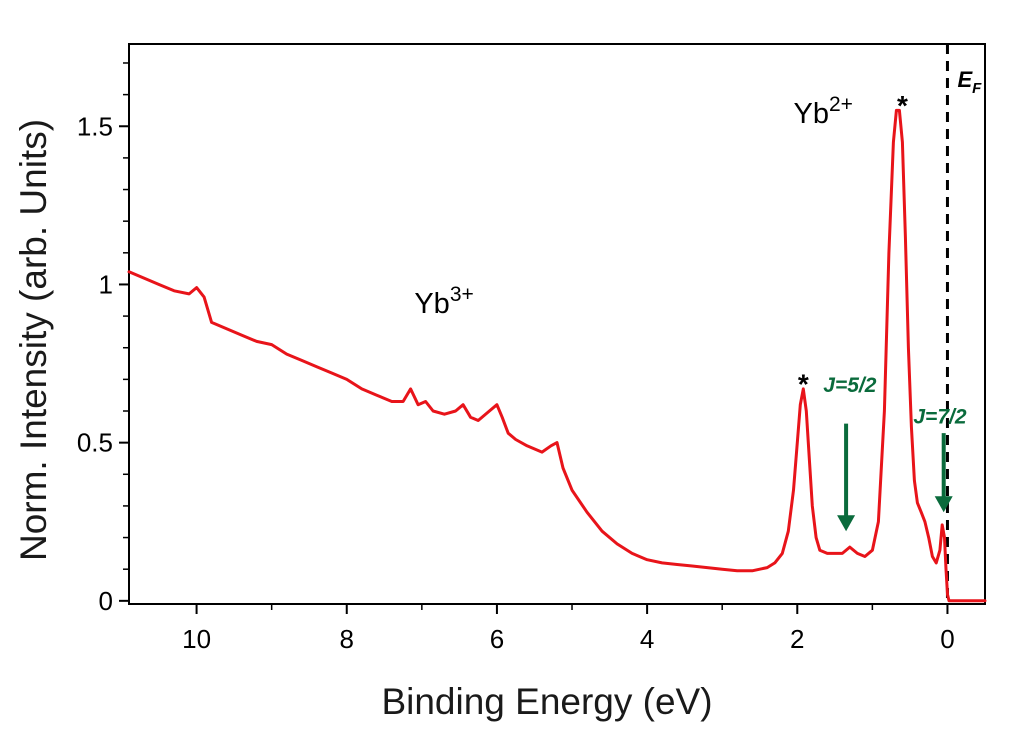  What do you see at coordinates (546, 701) in the screenshot?
I see `x-axis-title: Binding Energy (eV)` at bounding box center [546, 701].